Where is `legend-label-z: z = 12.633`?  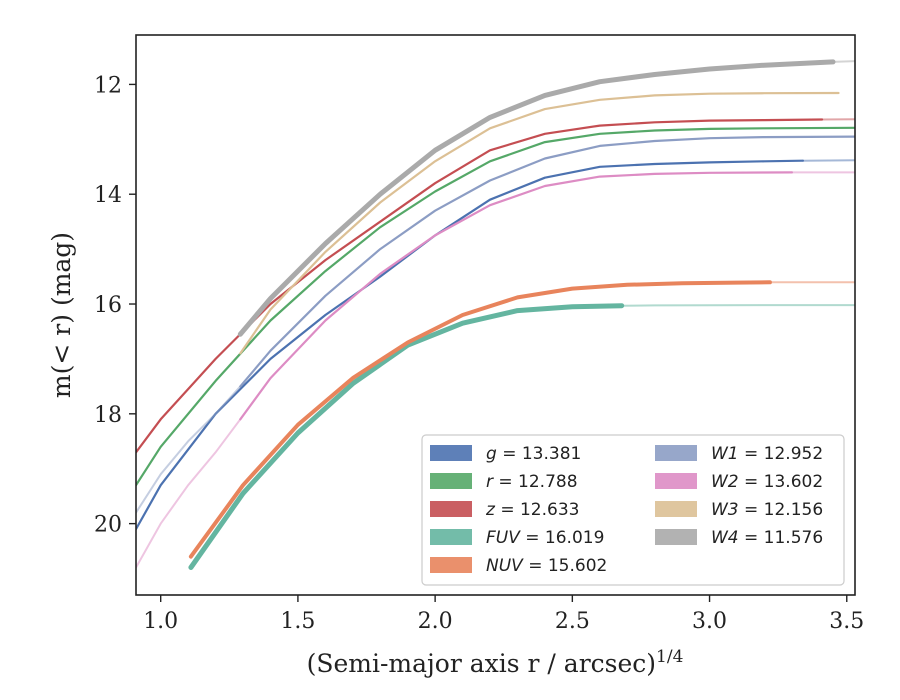
legend-label-z: z = 12.633 is located at coordinates (532, 510).